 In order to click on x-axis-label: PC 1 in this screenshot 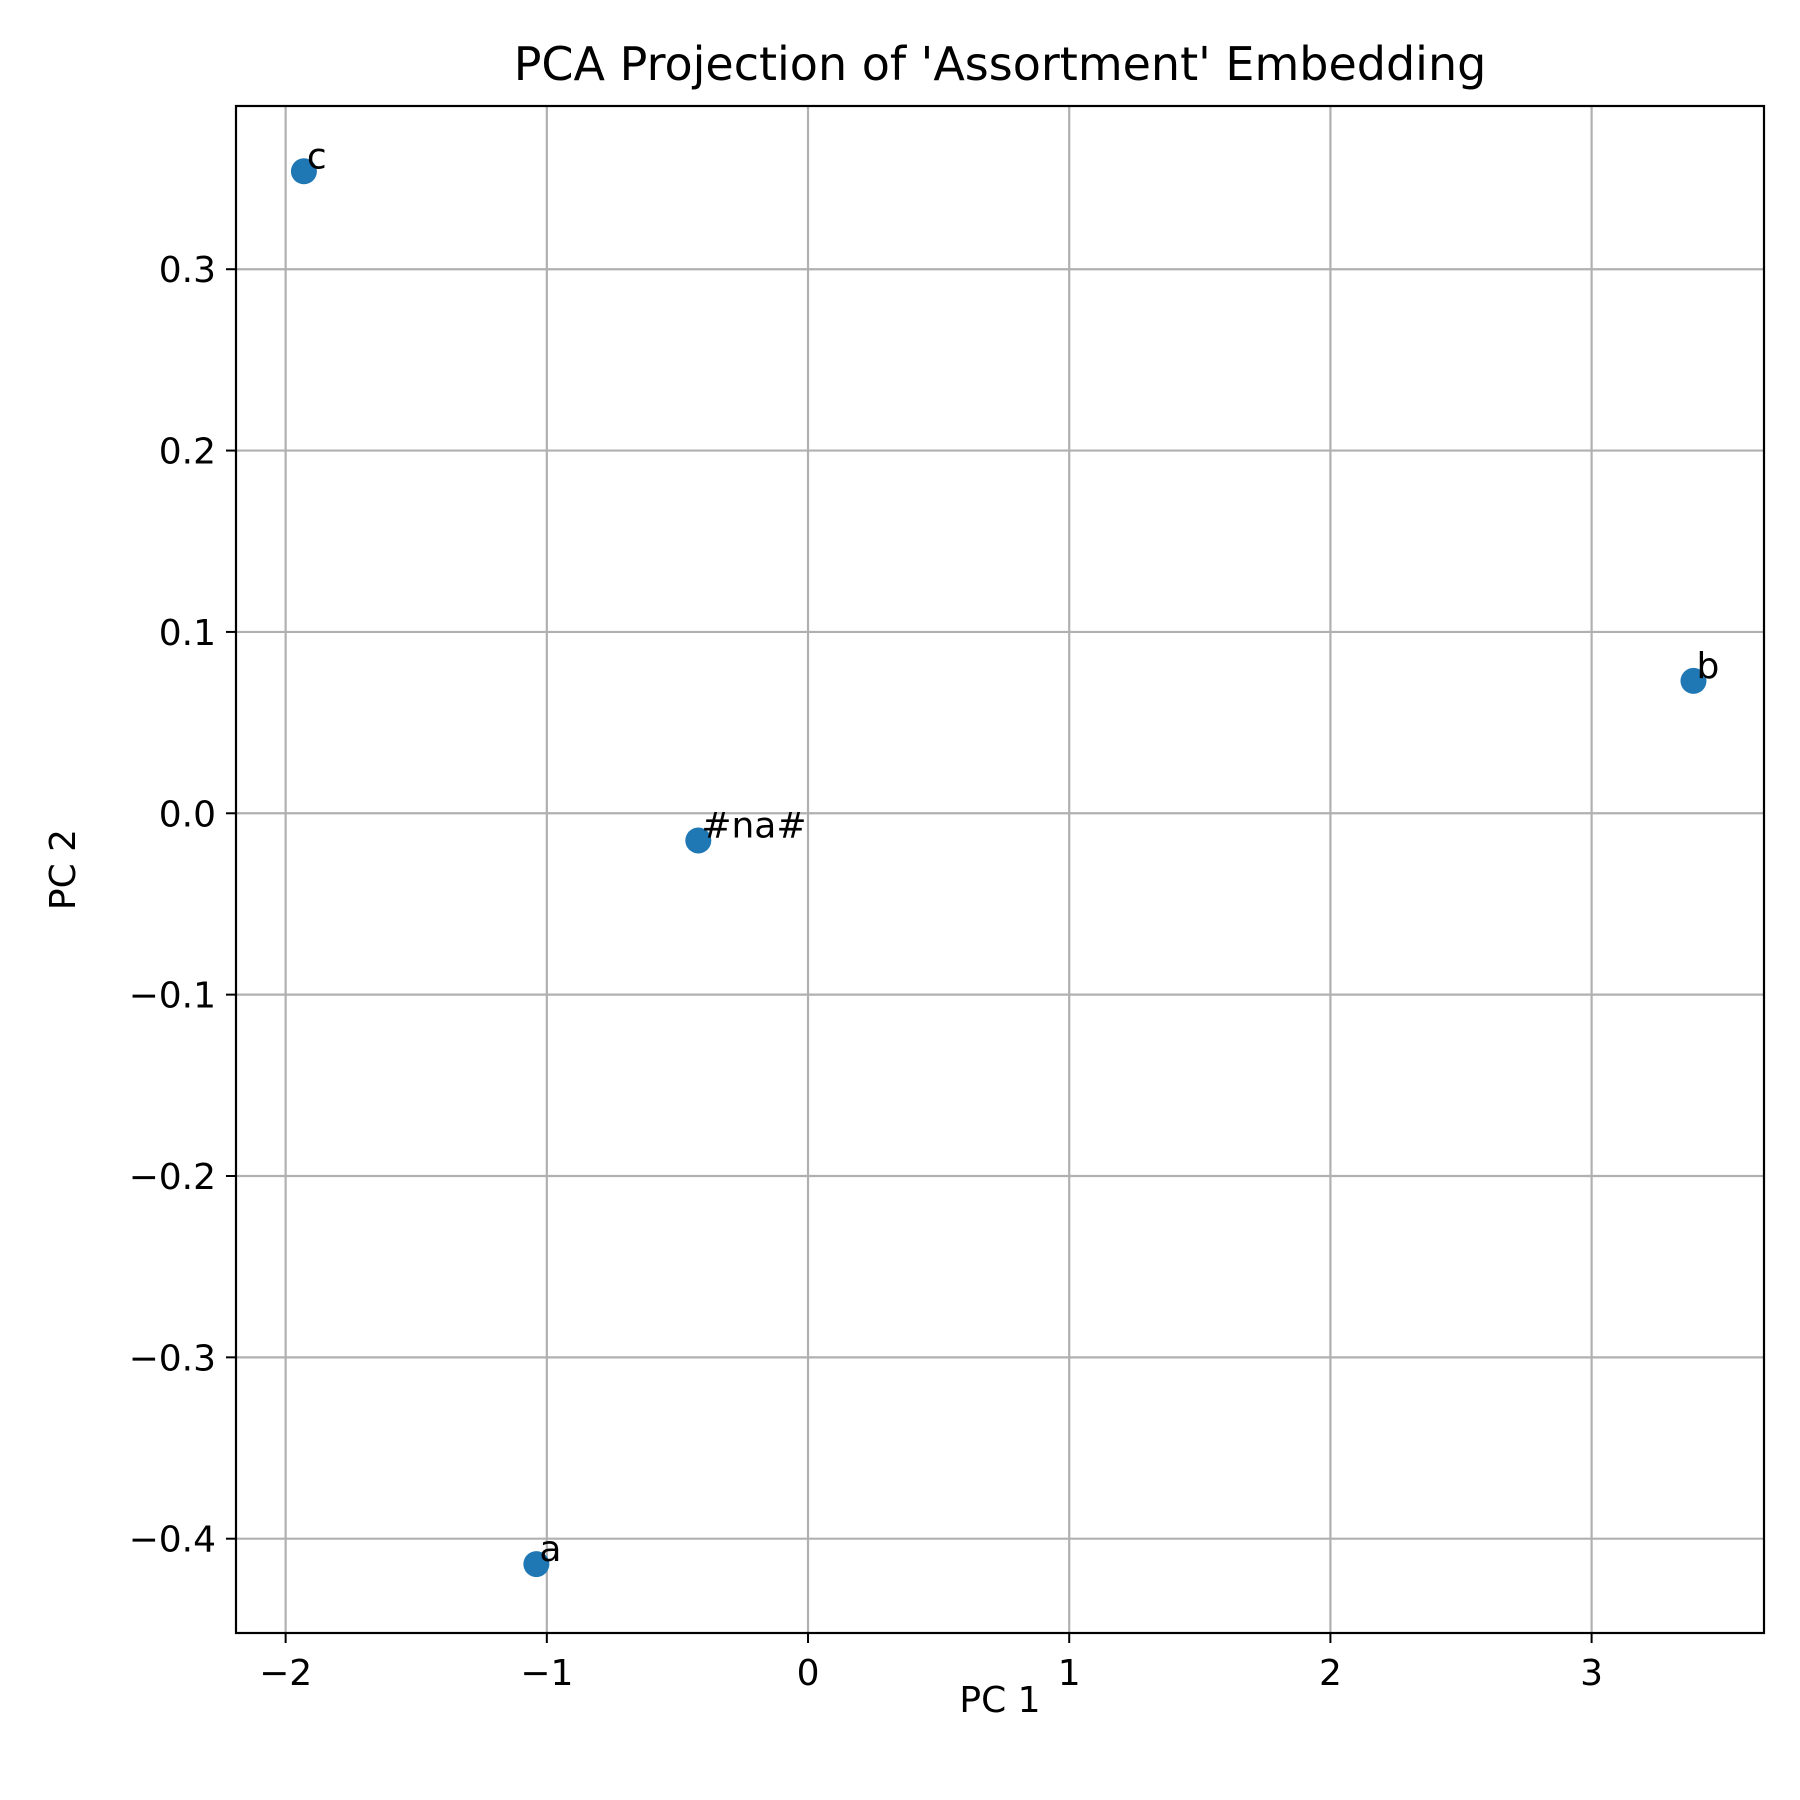, I will do `click(999, 1700)`.